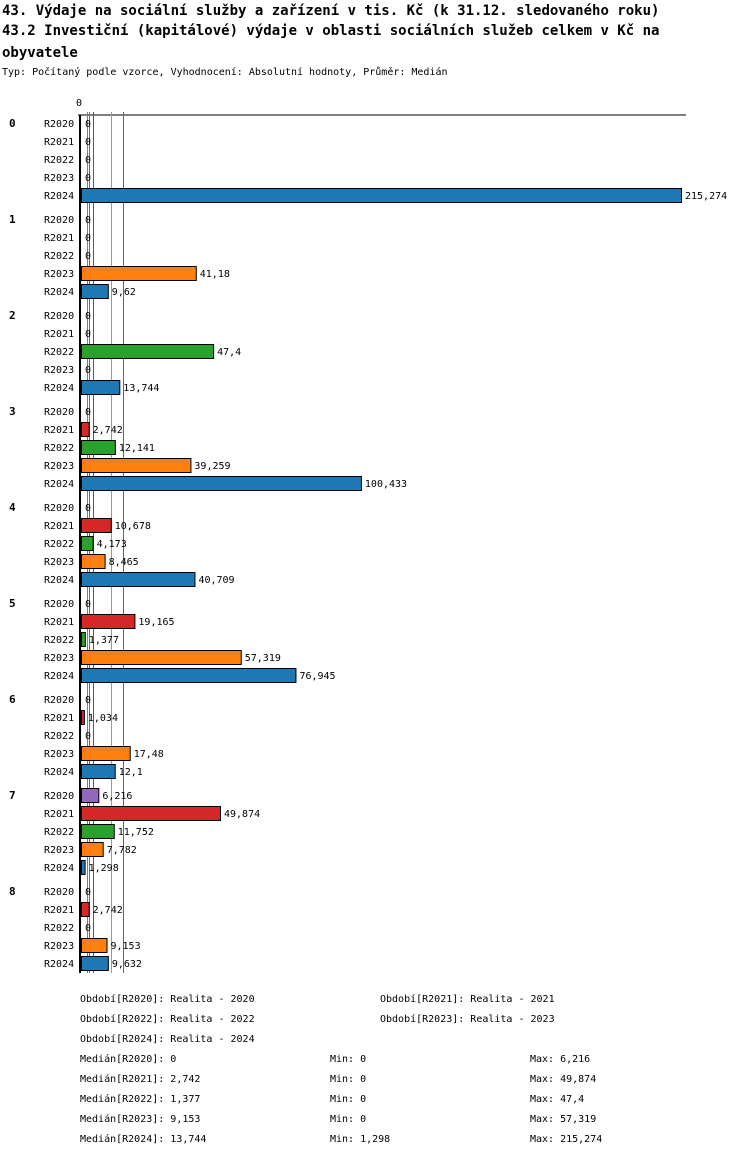 Image resolution: width=750 pixels, height=1158 pixels. Describe the element at coordinates (161, 657) in the screenshot. I see `bar-5-r2023` at that location.